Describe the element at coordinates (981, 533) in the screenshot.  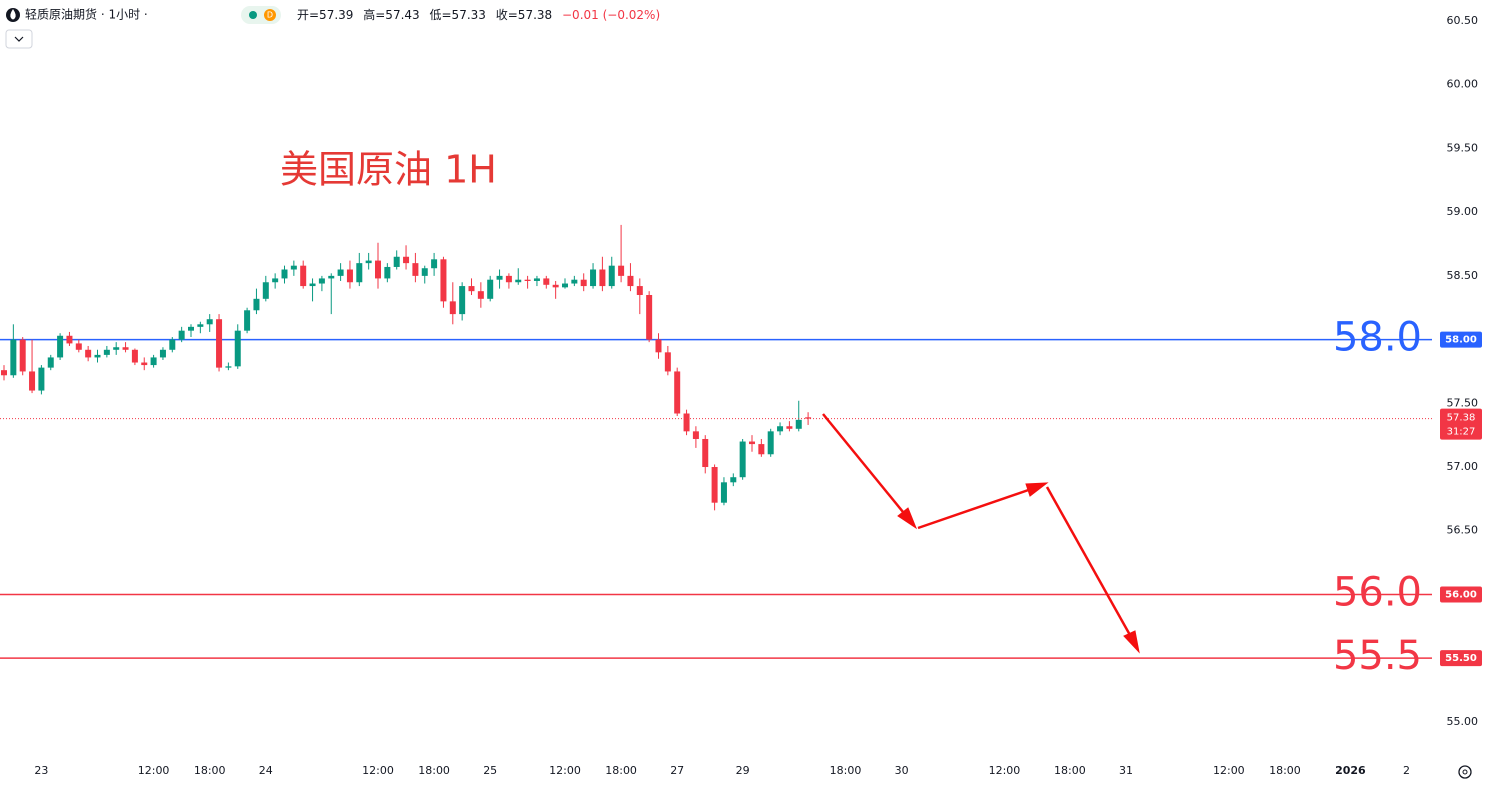
I see `projection-arrows` at that location.